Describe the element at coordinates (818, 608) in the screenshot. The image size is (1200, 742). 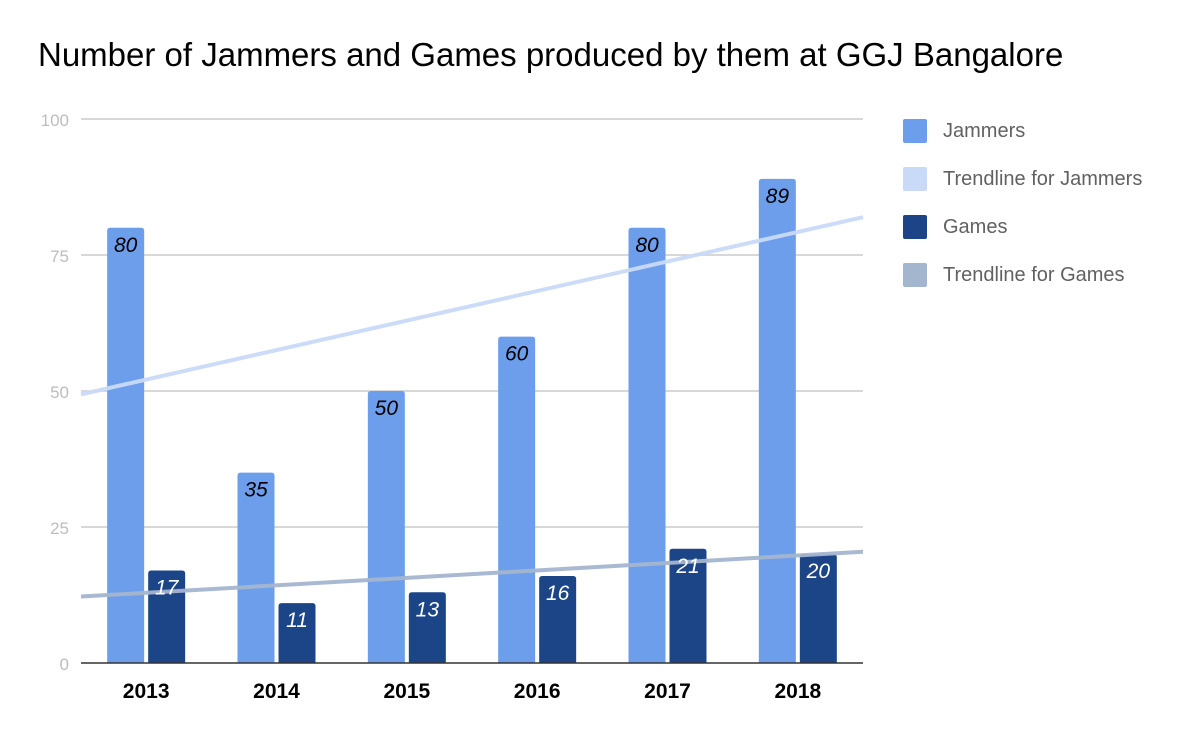
I see `bar-games-2018` at that location.